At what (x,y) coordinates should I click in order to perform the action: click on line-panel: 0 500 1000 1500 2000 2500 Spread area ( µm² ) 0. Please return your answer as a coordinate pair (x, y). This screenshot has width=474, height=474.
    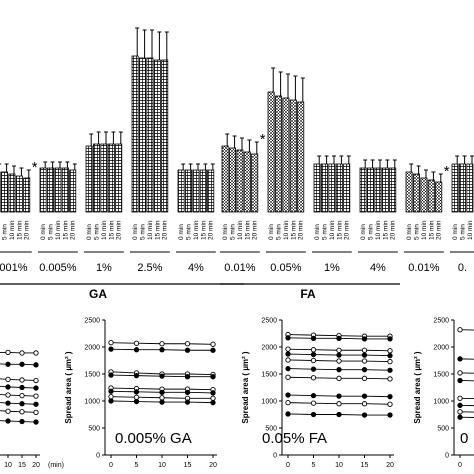
    Looking at the image, I should click on (443, 393).